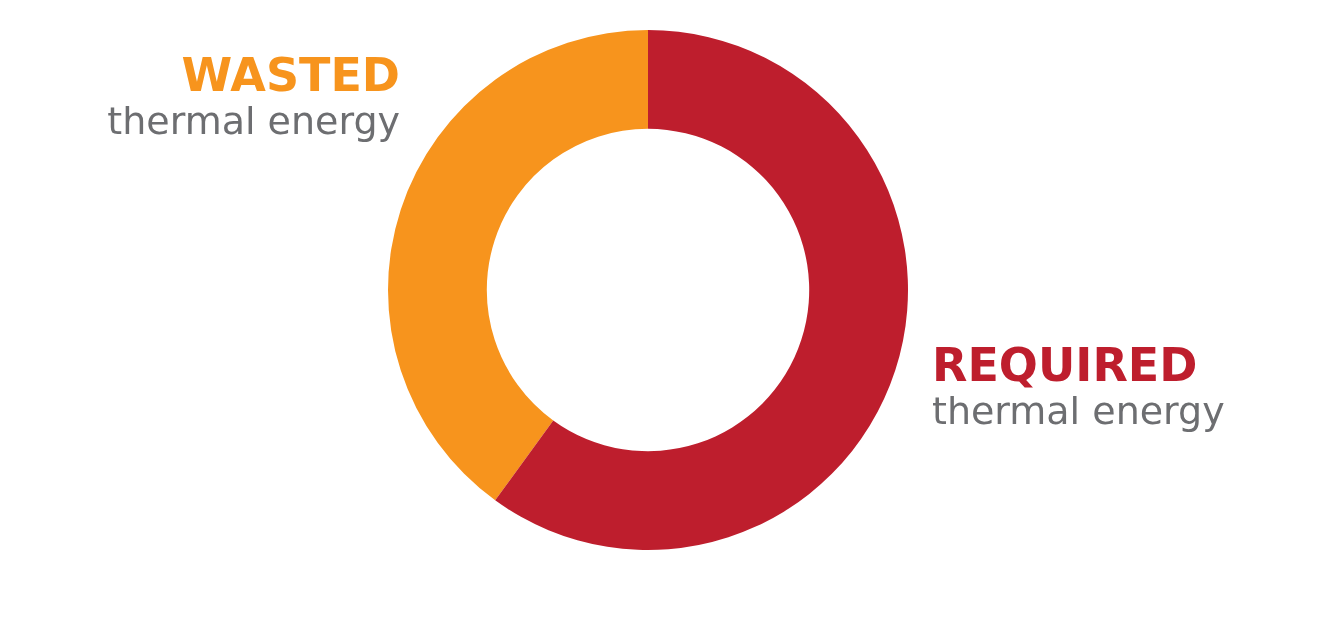 This screenshot has height=617, width=1326. What do you see at coordinates (253, 95) in the screenshot?
I see `slice-label: WASTED thermal energy` at bounding box center [253, 95].